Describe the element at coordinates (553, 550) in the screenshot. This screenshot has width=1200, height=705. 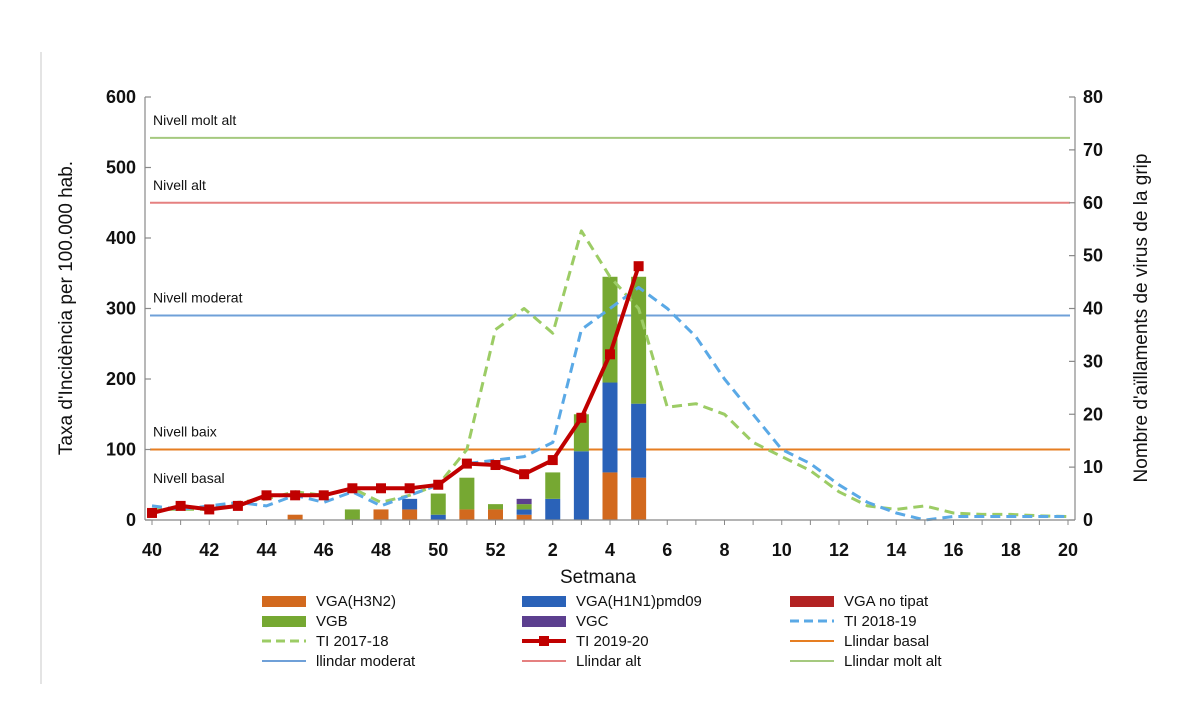
I see `x-tick-label-14: 2` at that location.